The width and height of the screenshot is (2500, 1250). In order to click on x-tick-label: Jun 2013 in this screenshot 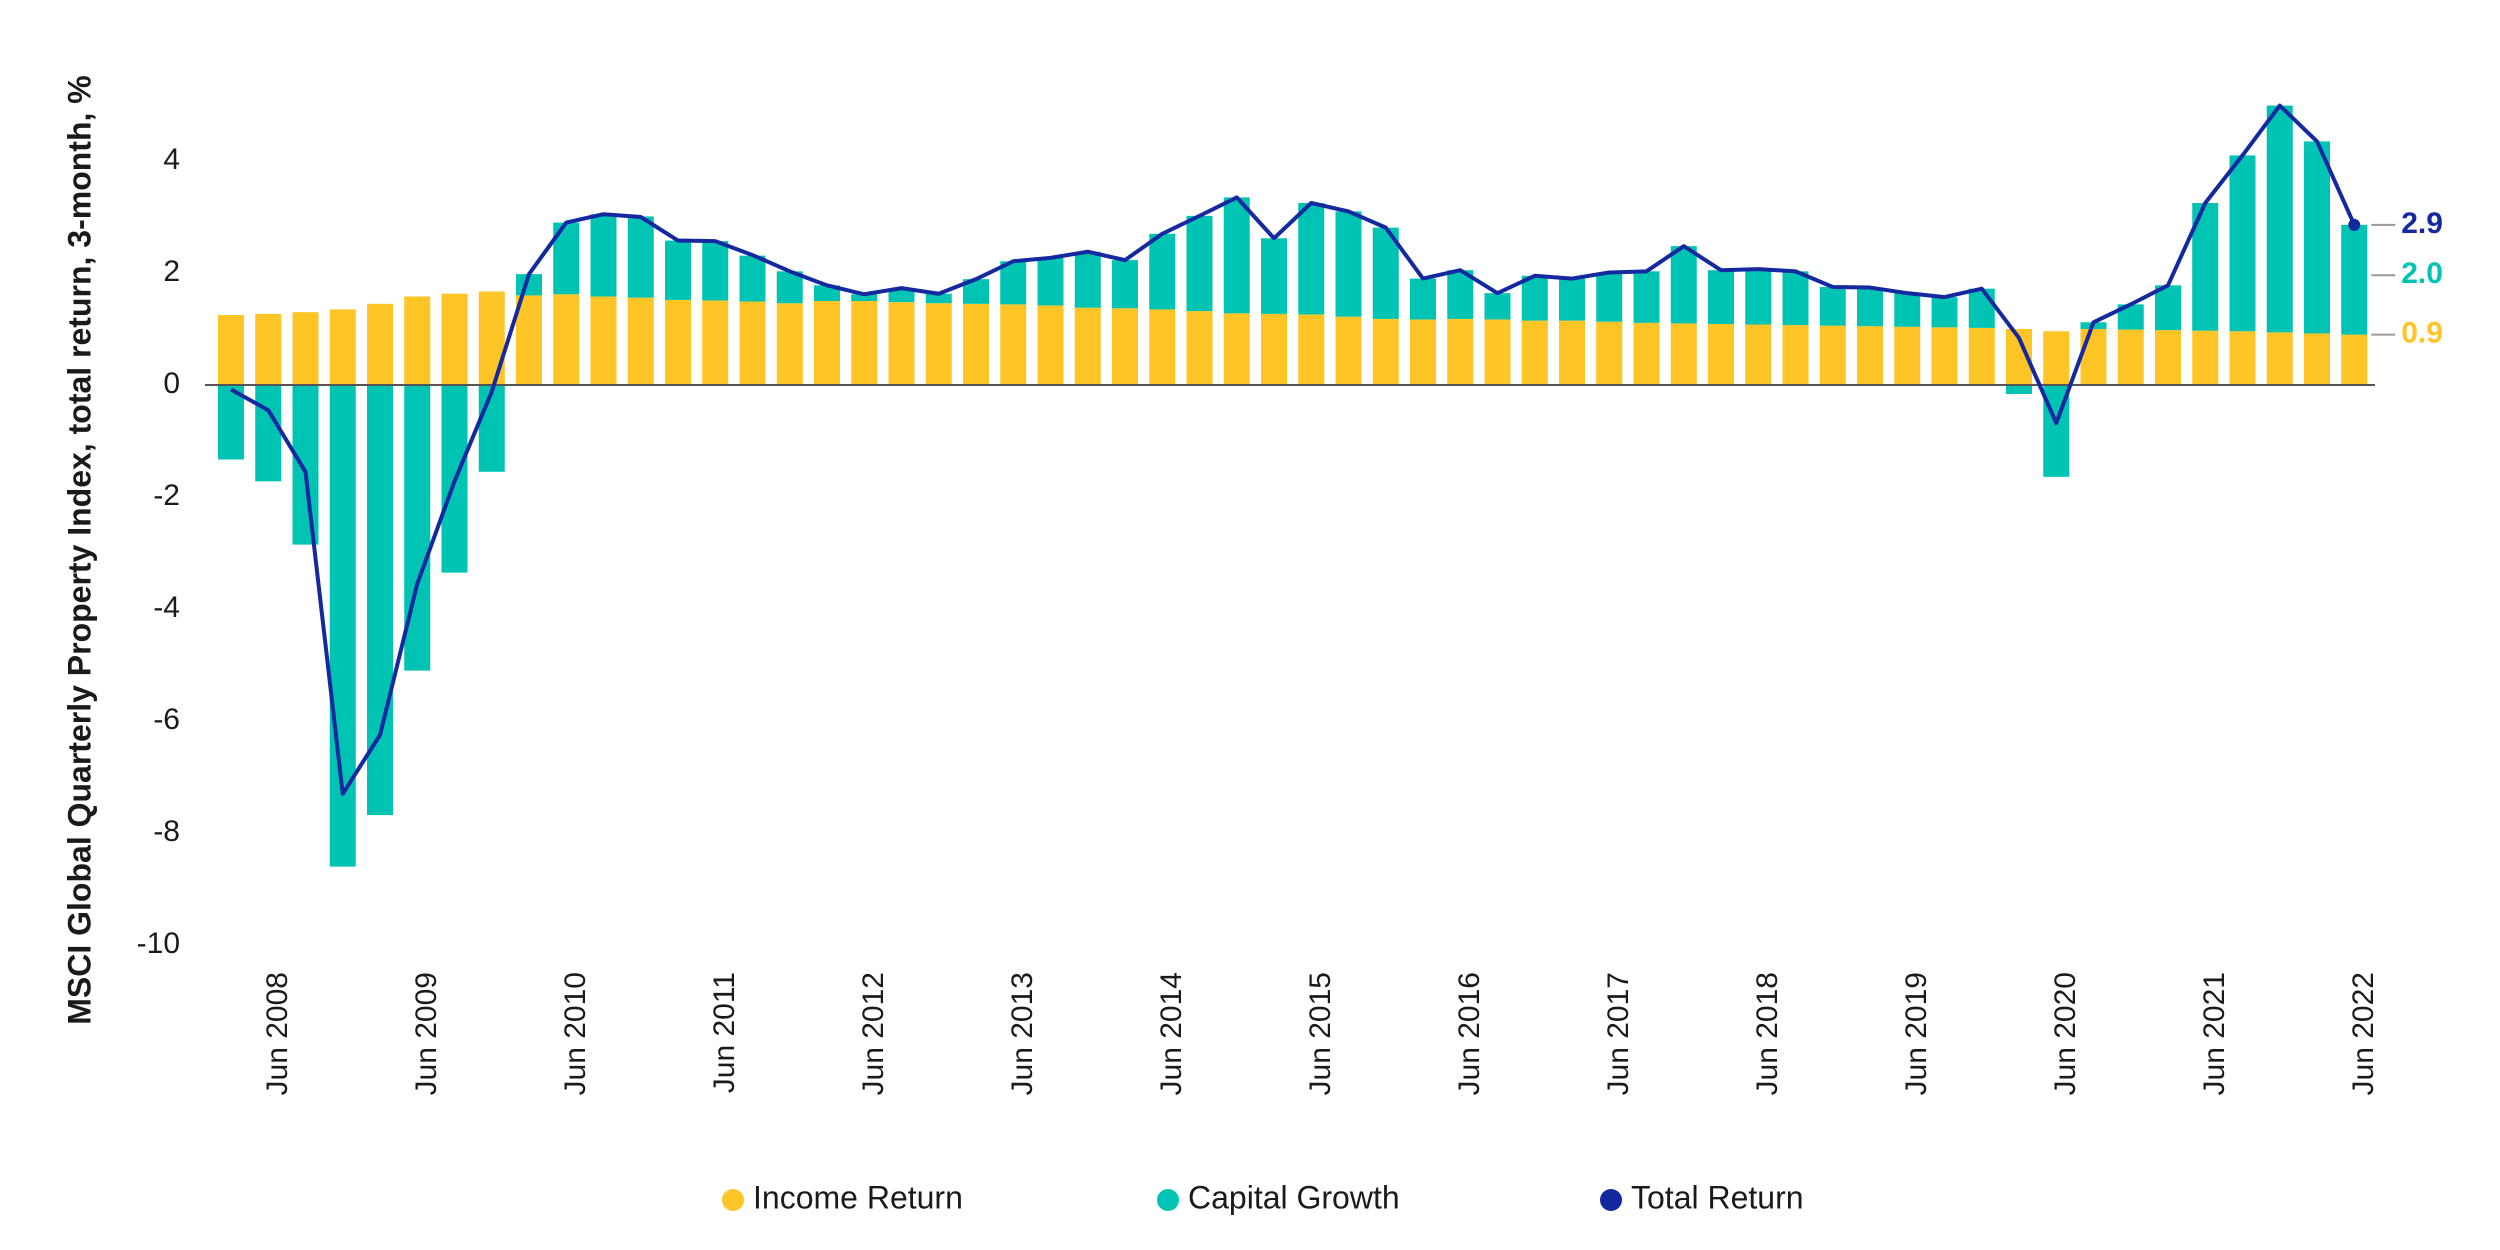, I will do `click(1022, 1033)`.